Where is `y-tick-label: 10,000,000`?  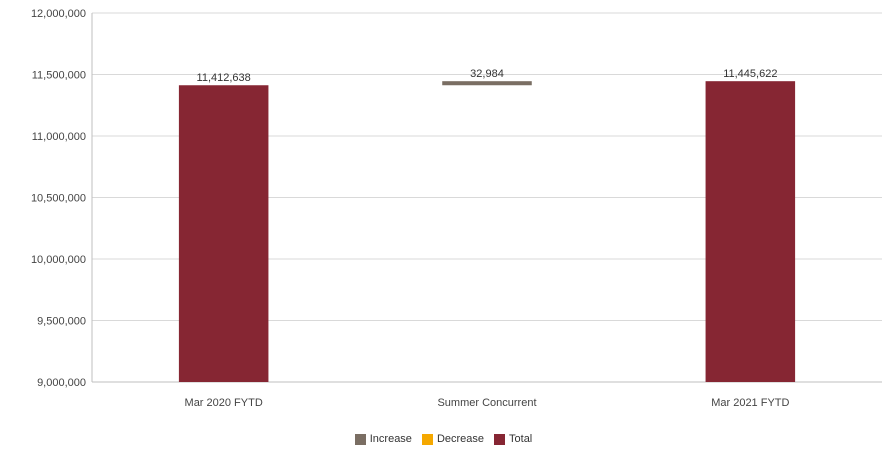 y-tick-label: 10,000,000 is located at coordinates (58, 260).